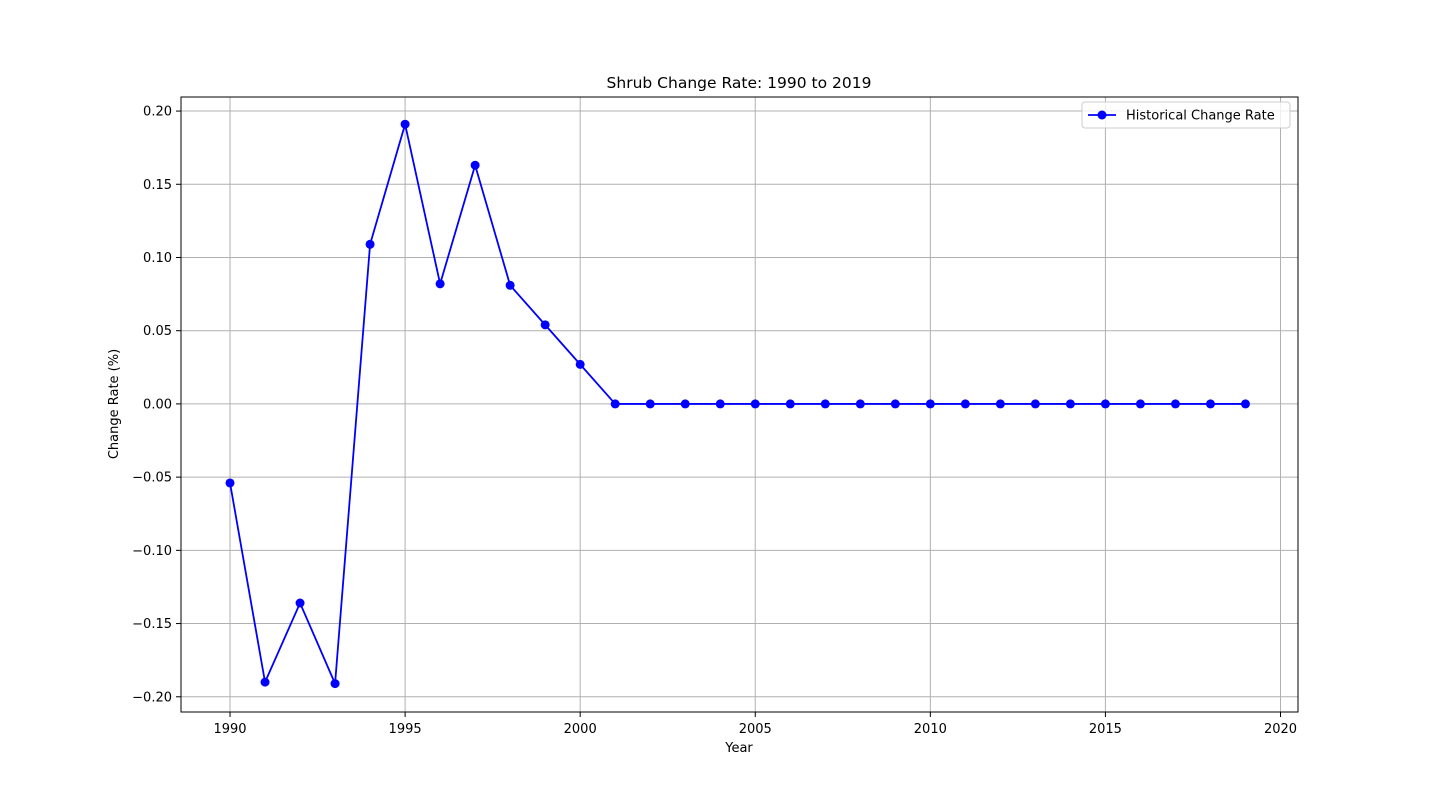 Image resolution: width=1442 pixels, height=800 pixels. What do you see at coordinates (152, 478) in the screenshot?
I see `y-tick-label: −0.05` at bounding box center [152, 478].